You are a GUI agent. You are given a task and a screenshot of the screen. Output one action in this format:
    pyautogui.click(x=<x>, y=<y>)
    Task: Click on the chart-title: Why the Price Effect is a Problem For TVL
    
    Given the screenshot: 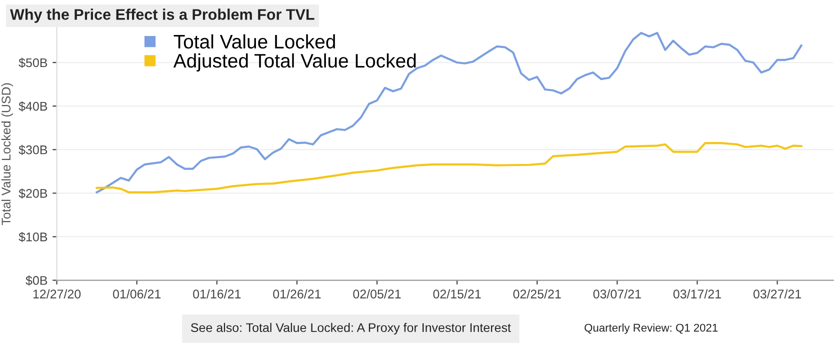 What is the action you would take?
    pyautogui.click(x=162, y=15)
    